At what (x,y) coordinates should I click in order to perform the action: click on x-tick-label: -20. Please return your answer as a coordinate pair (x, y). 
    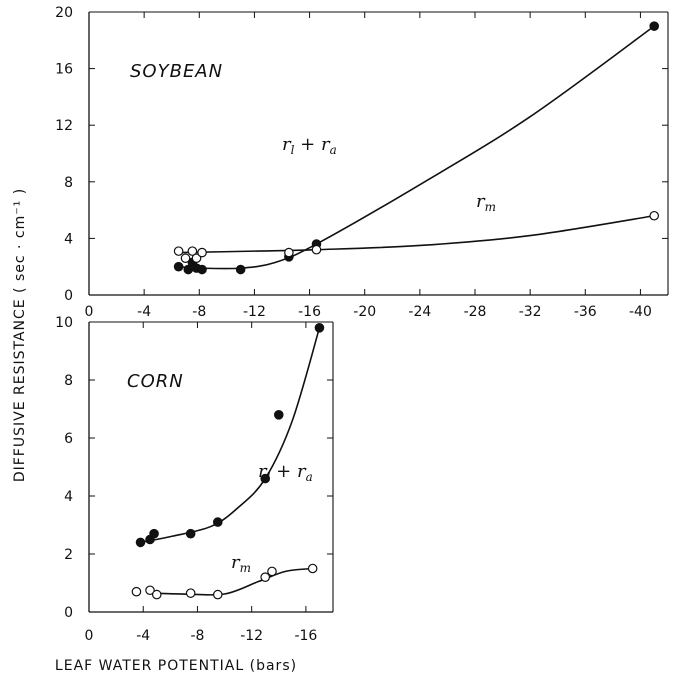
    Looking at the image, I should click on (364, 312).